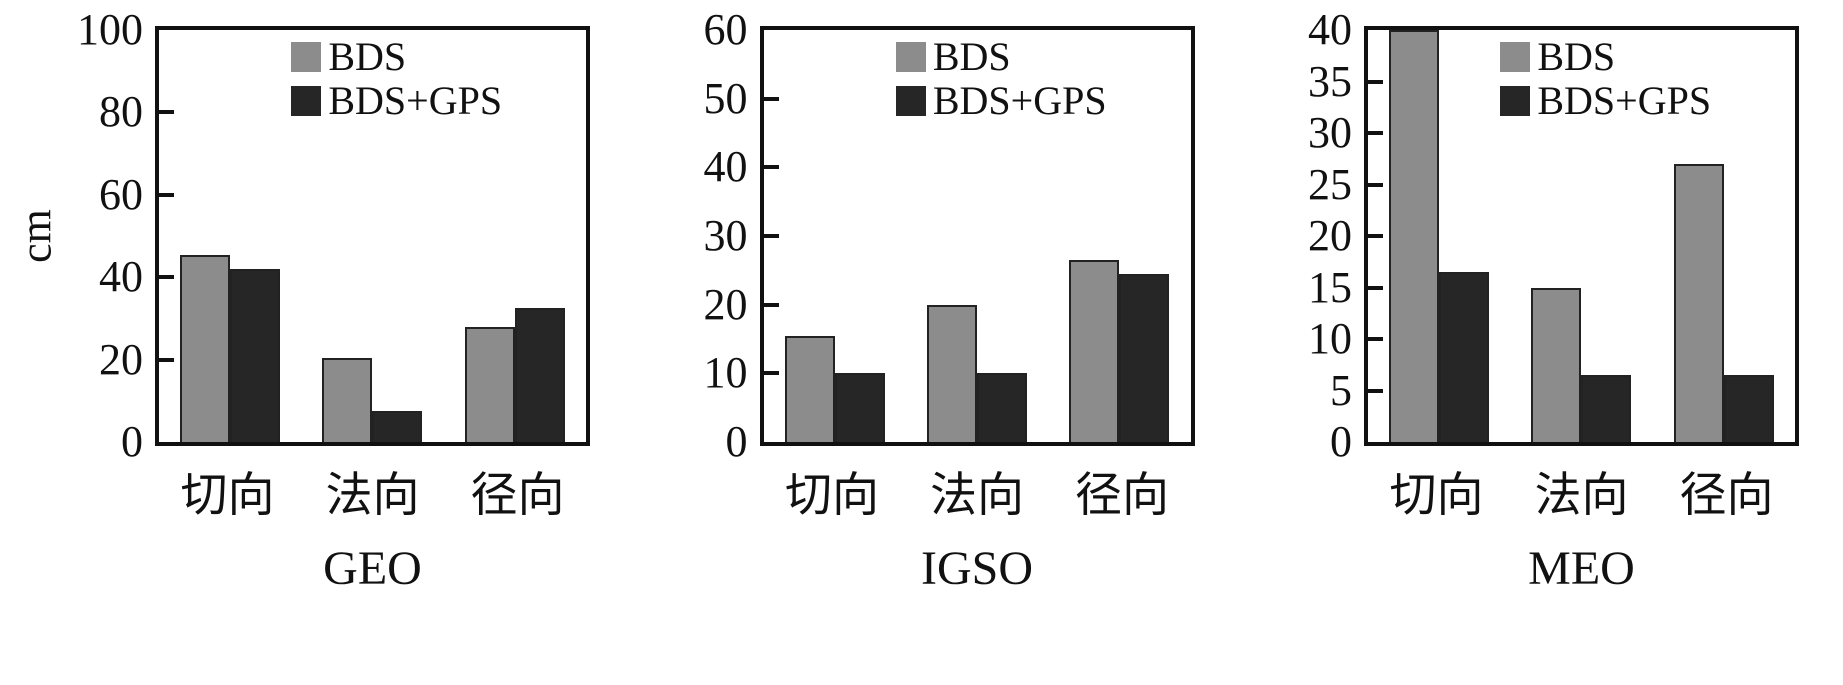 The height and width of the screenshot is (685, 1843). I want to click on y-tick-label: 35, so click(1330, 81).